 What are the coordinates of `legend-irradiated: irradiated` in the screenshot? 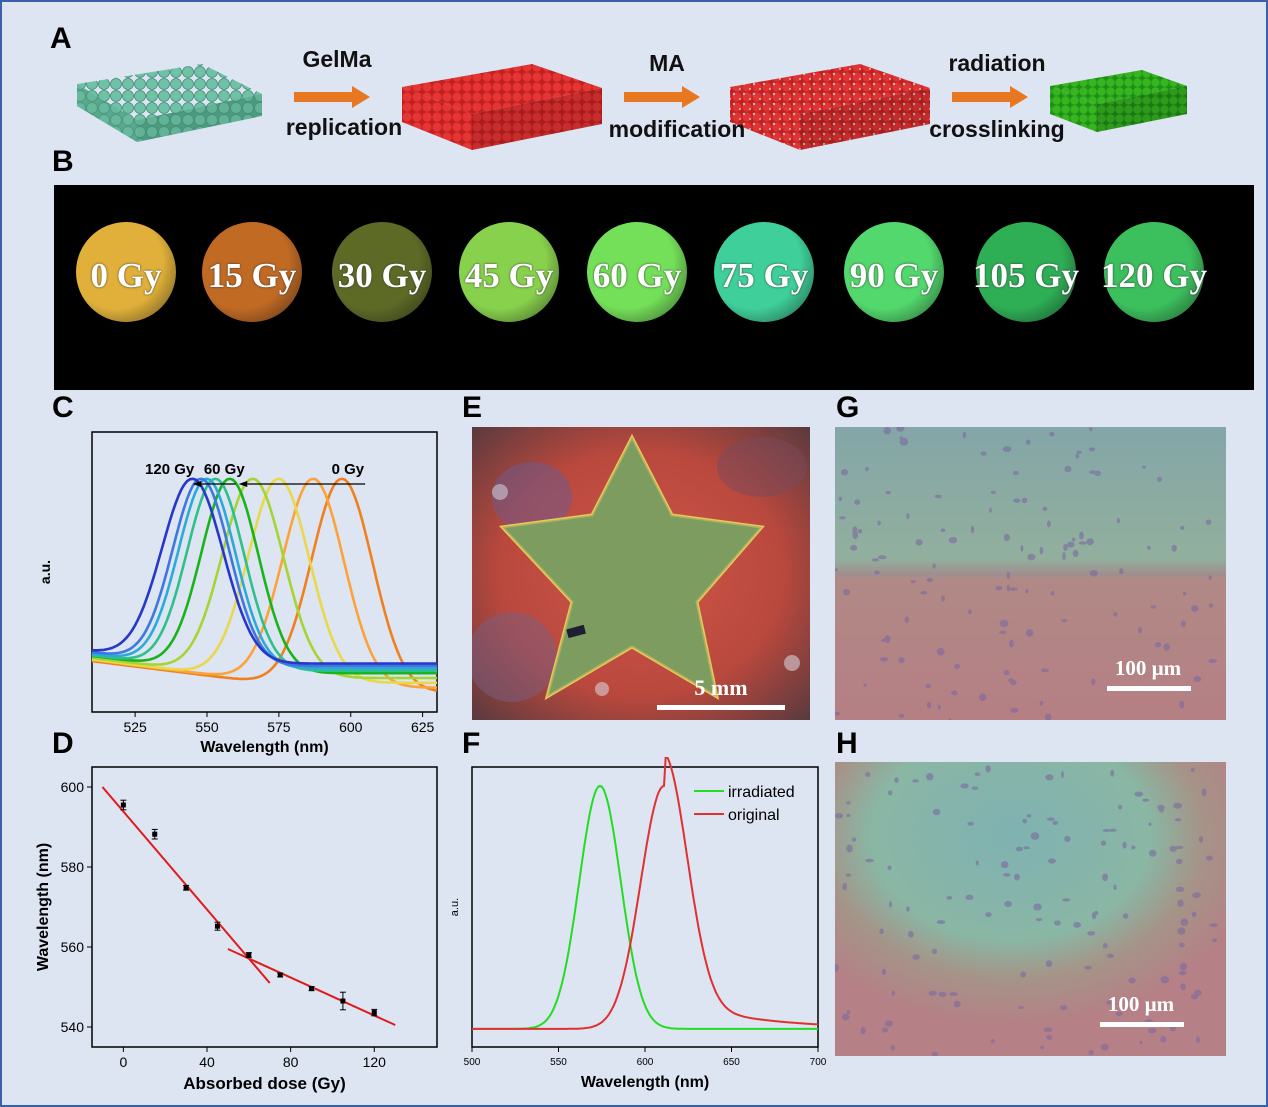 It's located at (761, 792).